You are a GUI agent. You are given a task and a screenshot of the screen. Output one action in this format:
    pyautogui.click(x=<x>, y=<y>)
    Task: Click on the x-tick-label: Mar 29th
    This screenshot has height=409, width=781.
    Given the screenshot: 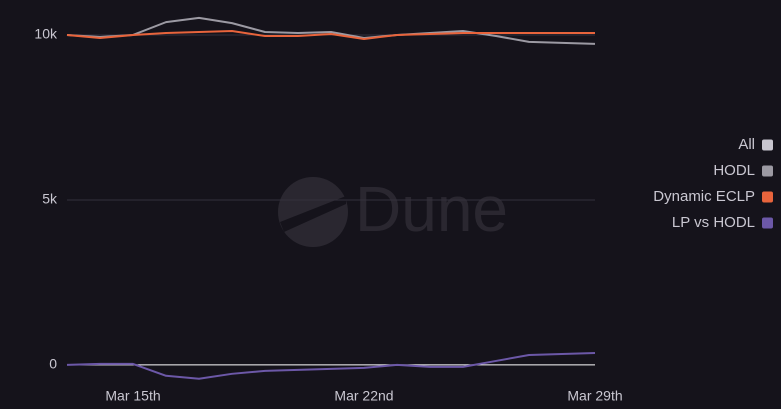 What is the action you would take?
    pyautogui.click(x=594, y=396)
    